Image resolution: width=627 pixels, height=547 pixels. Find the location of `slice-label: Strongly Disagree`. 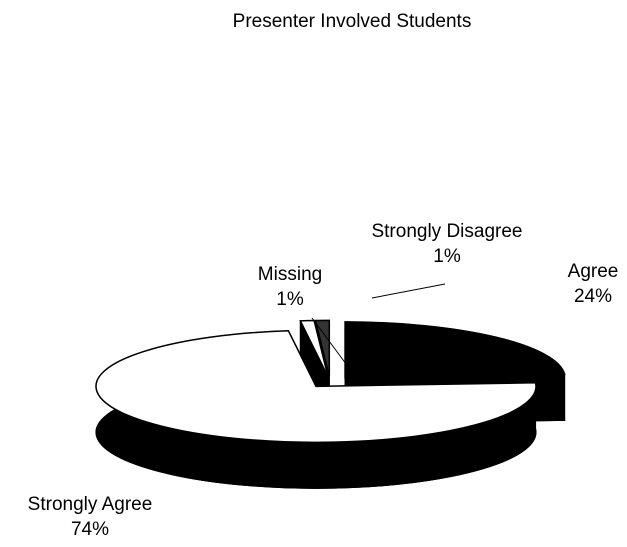

slice-label: Strongly Disagree is located at coordinates (446, 231).